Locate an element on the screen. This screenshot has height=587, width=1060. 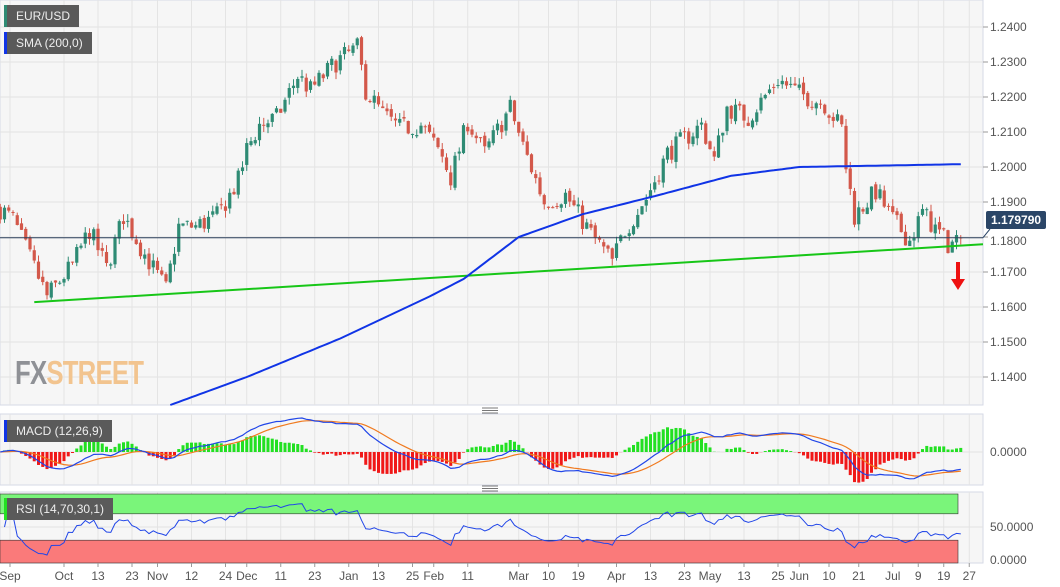
x-tick-label: 27 is located at coordinates (970, 576).